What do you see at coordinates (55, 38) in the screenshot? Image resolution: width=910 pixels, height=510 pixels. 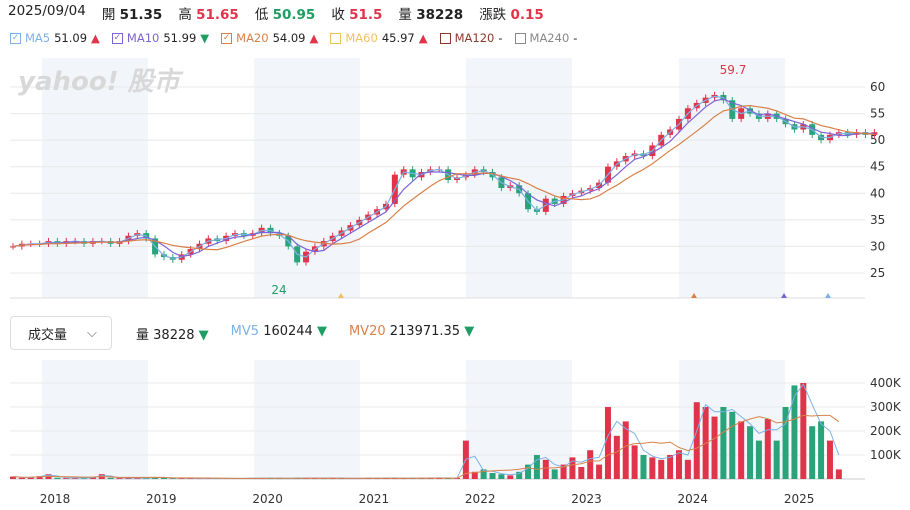 I see `ma-toggle-ma5: ✓ MA5 51.09 ▲` at bounding box center [55, 38].